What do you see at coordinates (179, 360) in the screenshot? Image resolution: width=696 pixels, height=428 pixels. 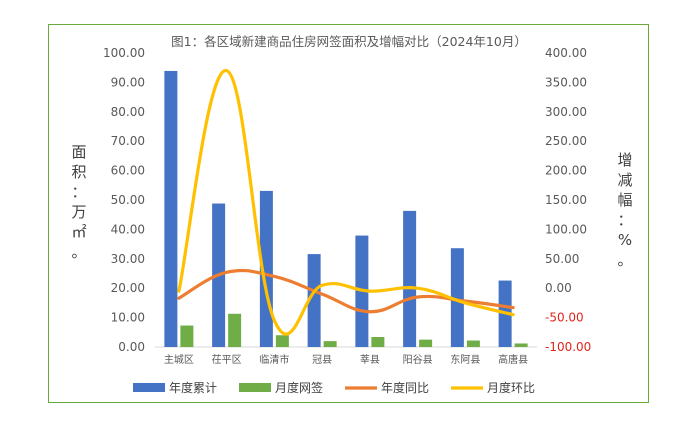 I see `x-category-label: 主城区` at bounding box center [179, 360].